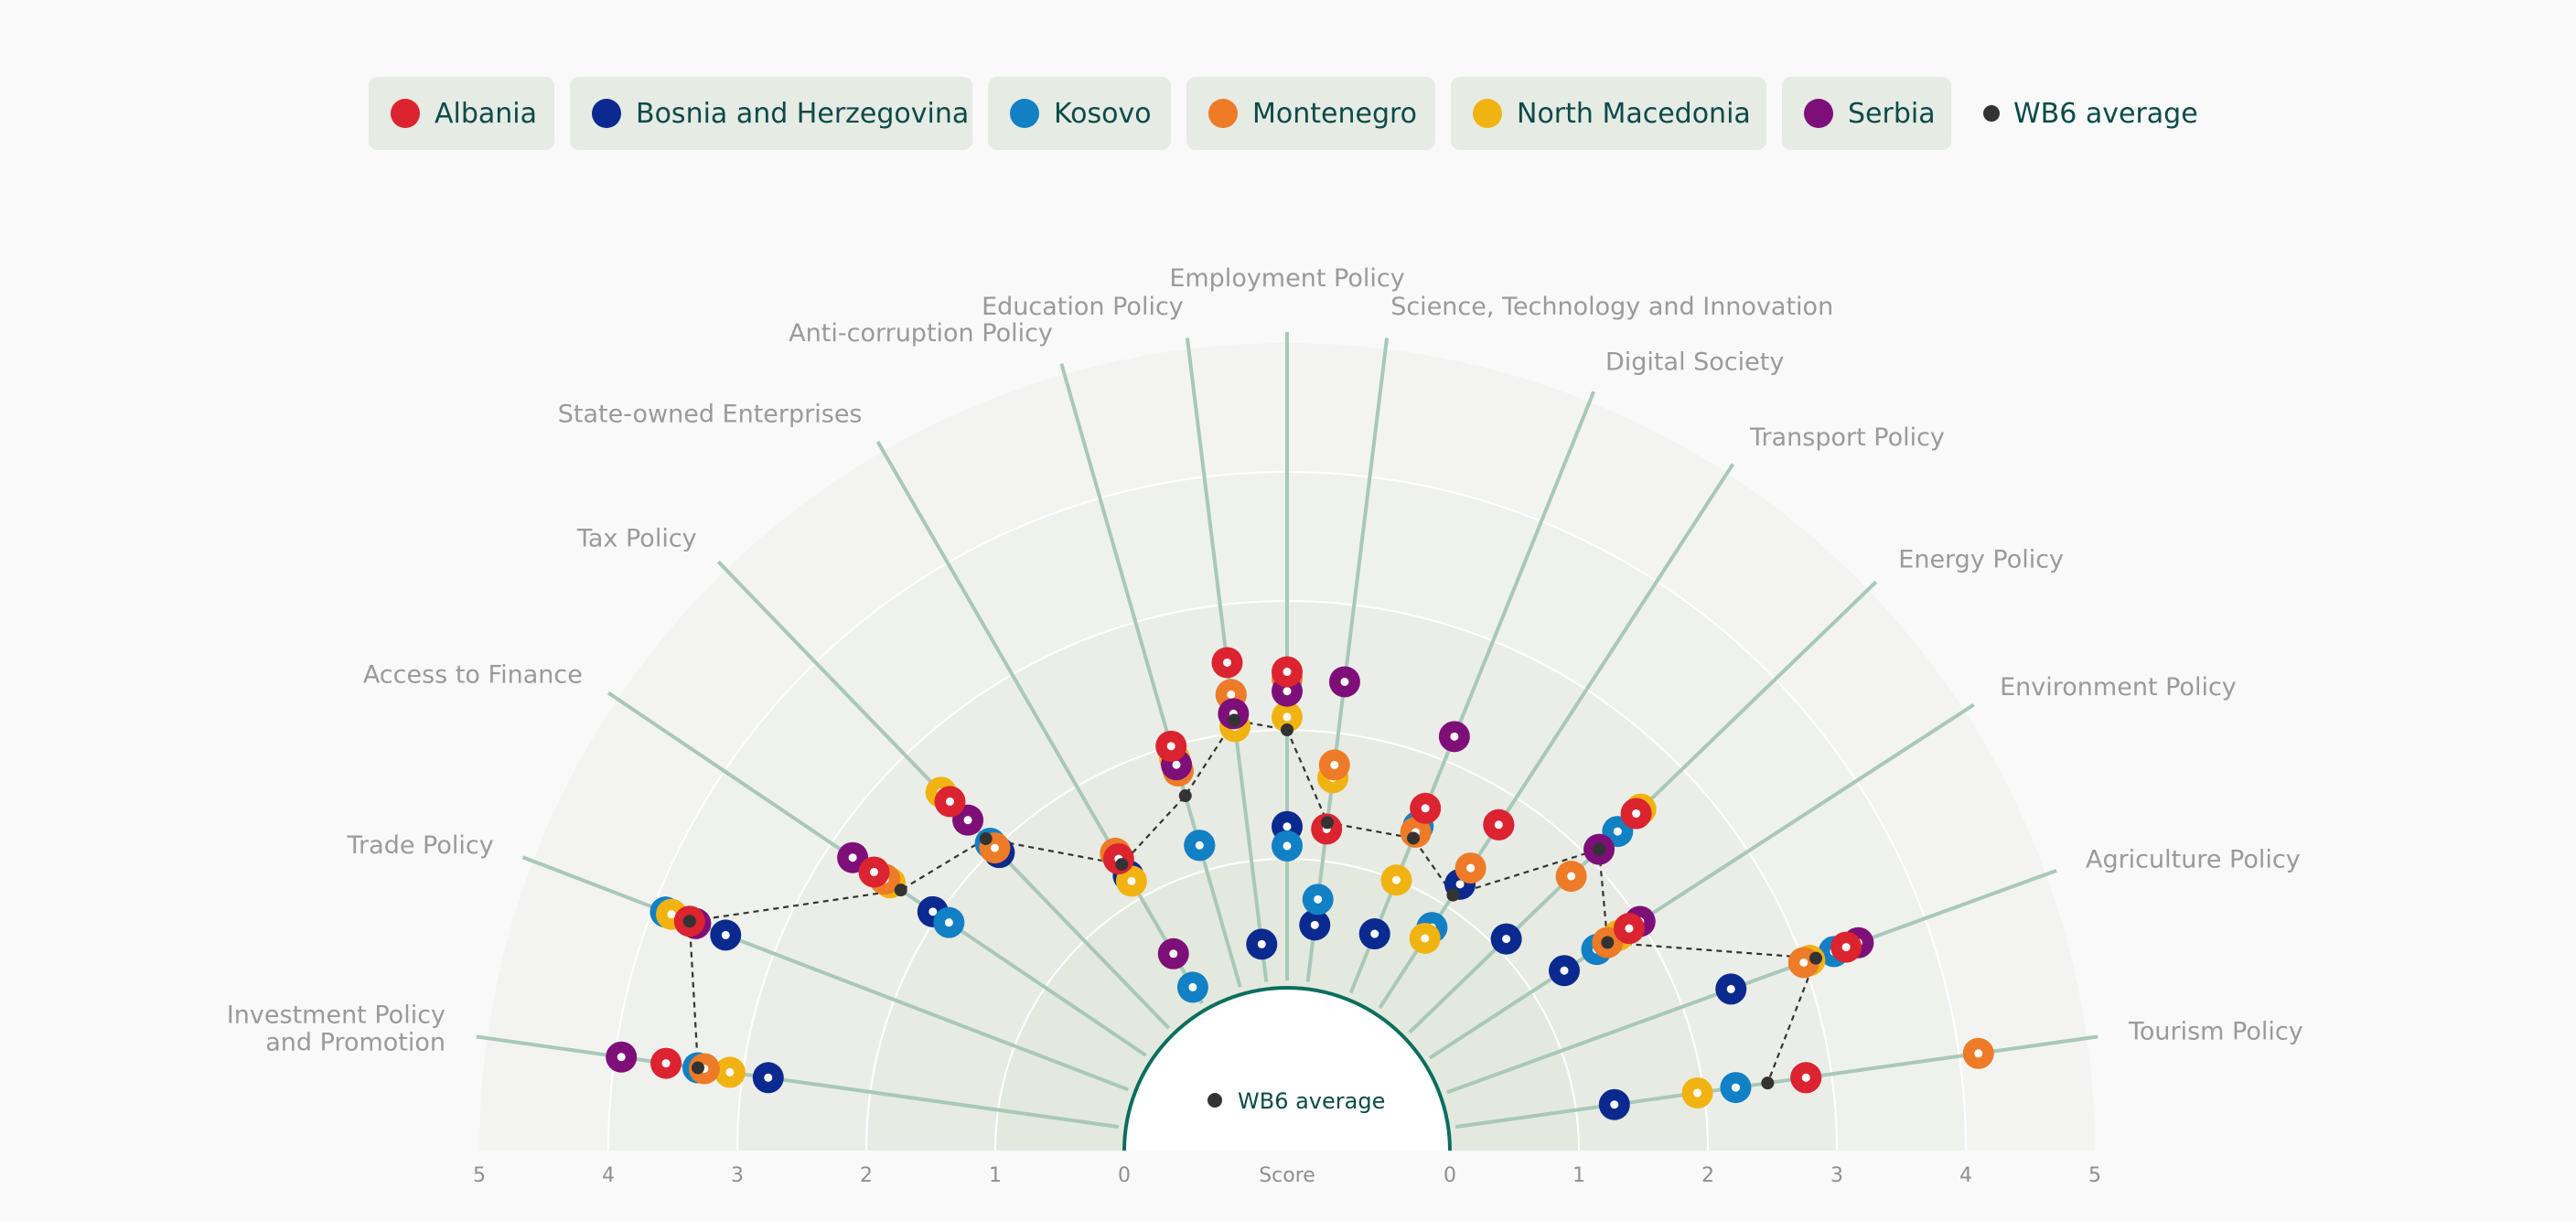 This screenshot has width=2576, height=1221. What do you see at coordinates (1612, 307) in the screenshot?
I see `dimension-label-line: Science, Technology and Innovation` at bounding box center [1612, 307].